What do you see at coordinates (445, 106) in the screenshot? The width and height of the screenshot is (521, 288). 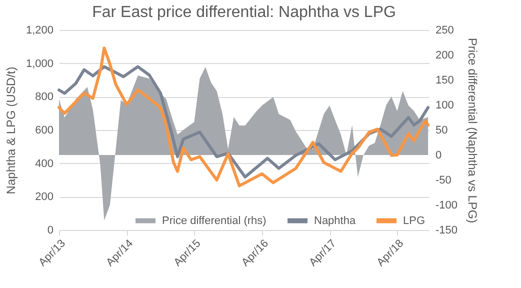 I see `y2-tick-label: 100` at bounding box center [445, 106].